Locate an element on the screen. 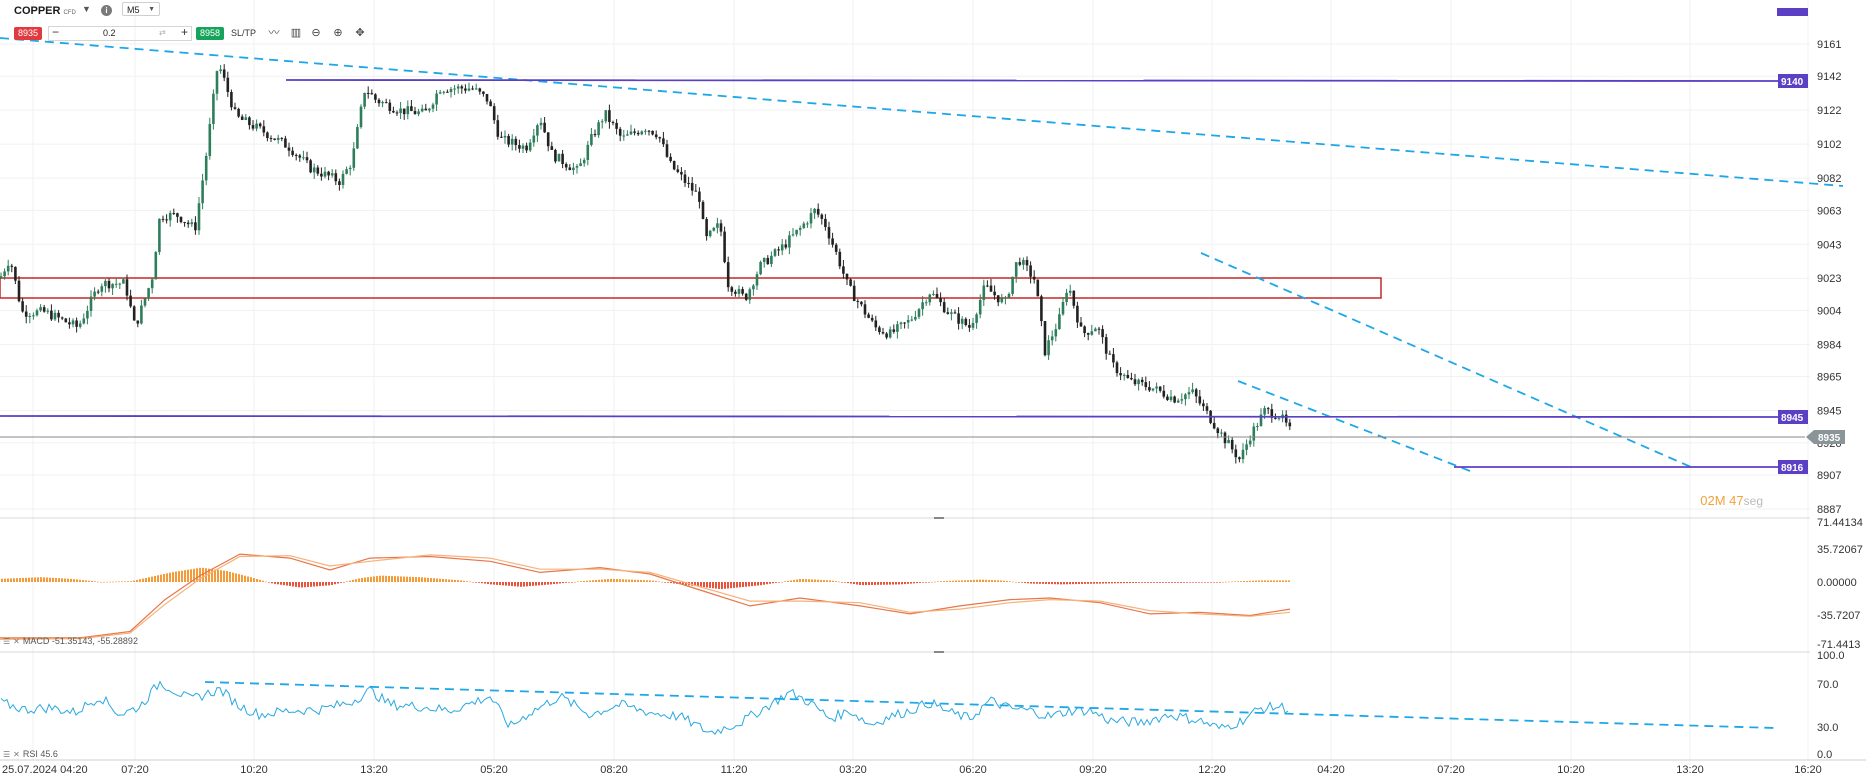 This screenshot has width=1866, height=781. symbol-dropdown-icon: ▼ is located at coordinates (86, 9).